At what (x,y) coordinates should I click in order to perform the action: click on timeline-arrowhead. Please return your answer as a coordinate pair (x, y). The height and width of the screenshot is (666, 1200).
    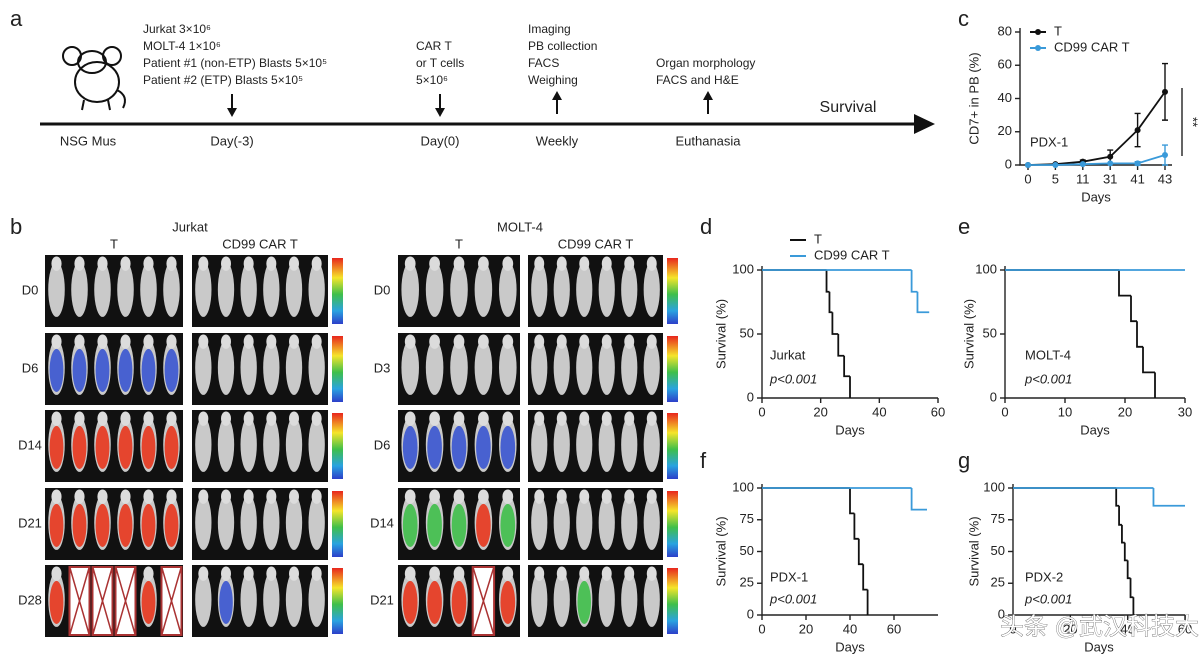
    Looking at the image, I should click on (924, 124).